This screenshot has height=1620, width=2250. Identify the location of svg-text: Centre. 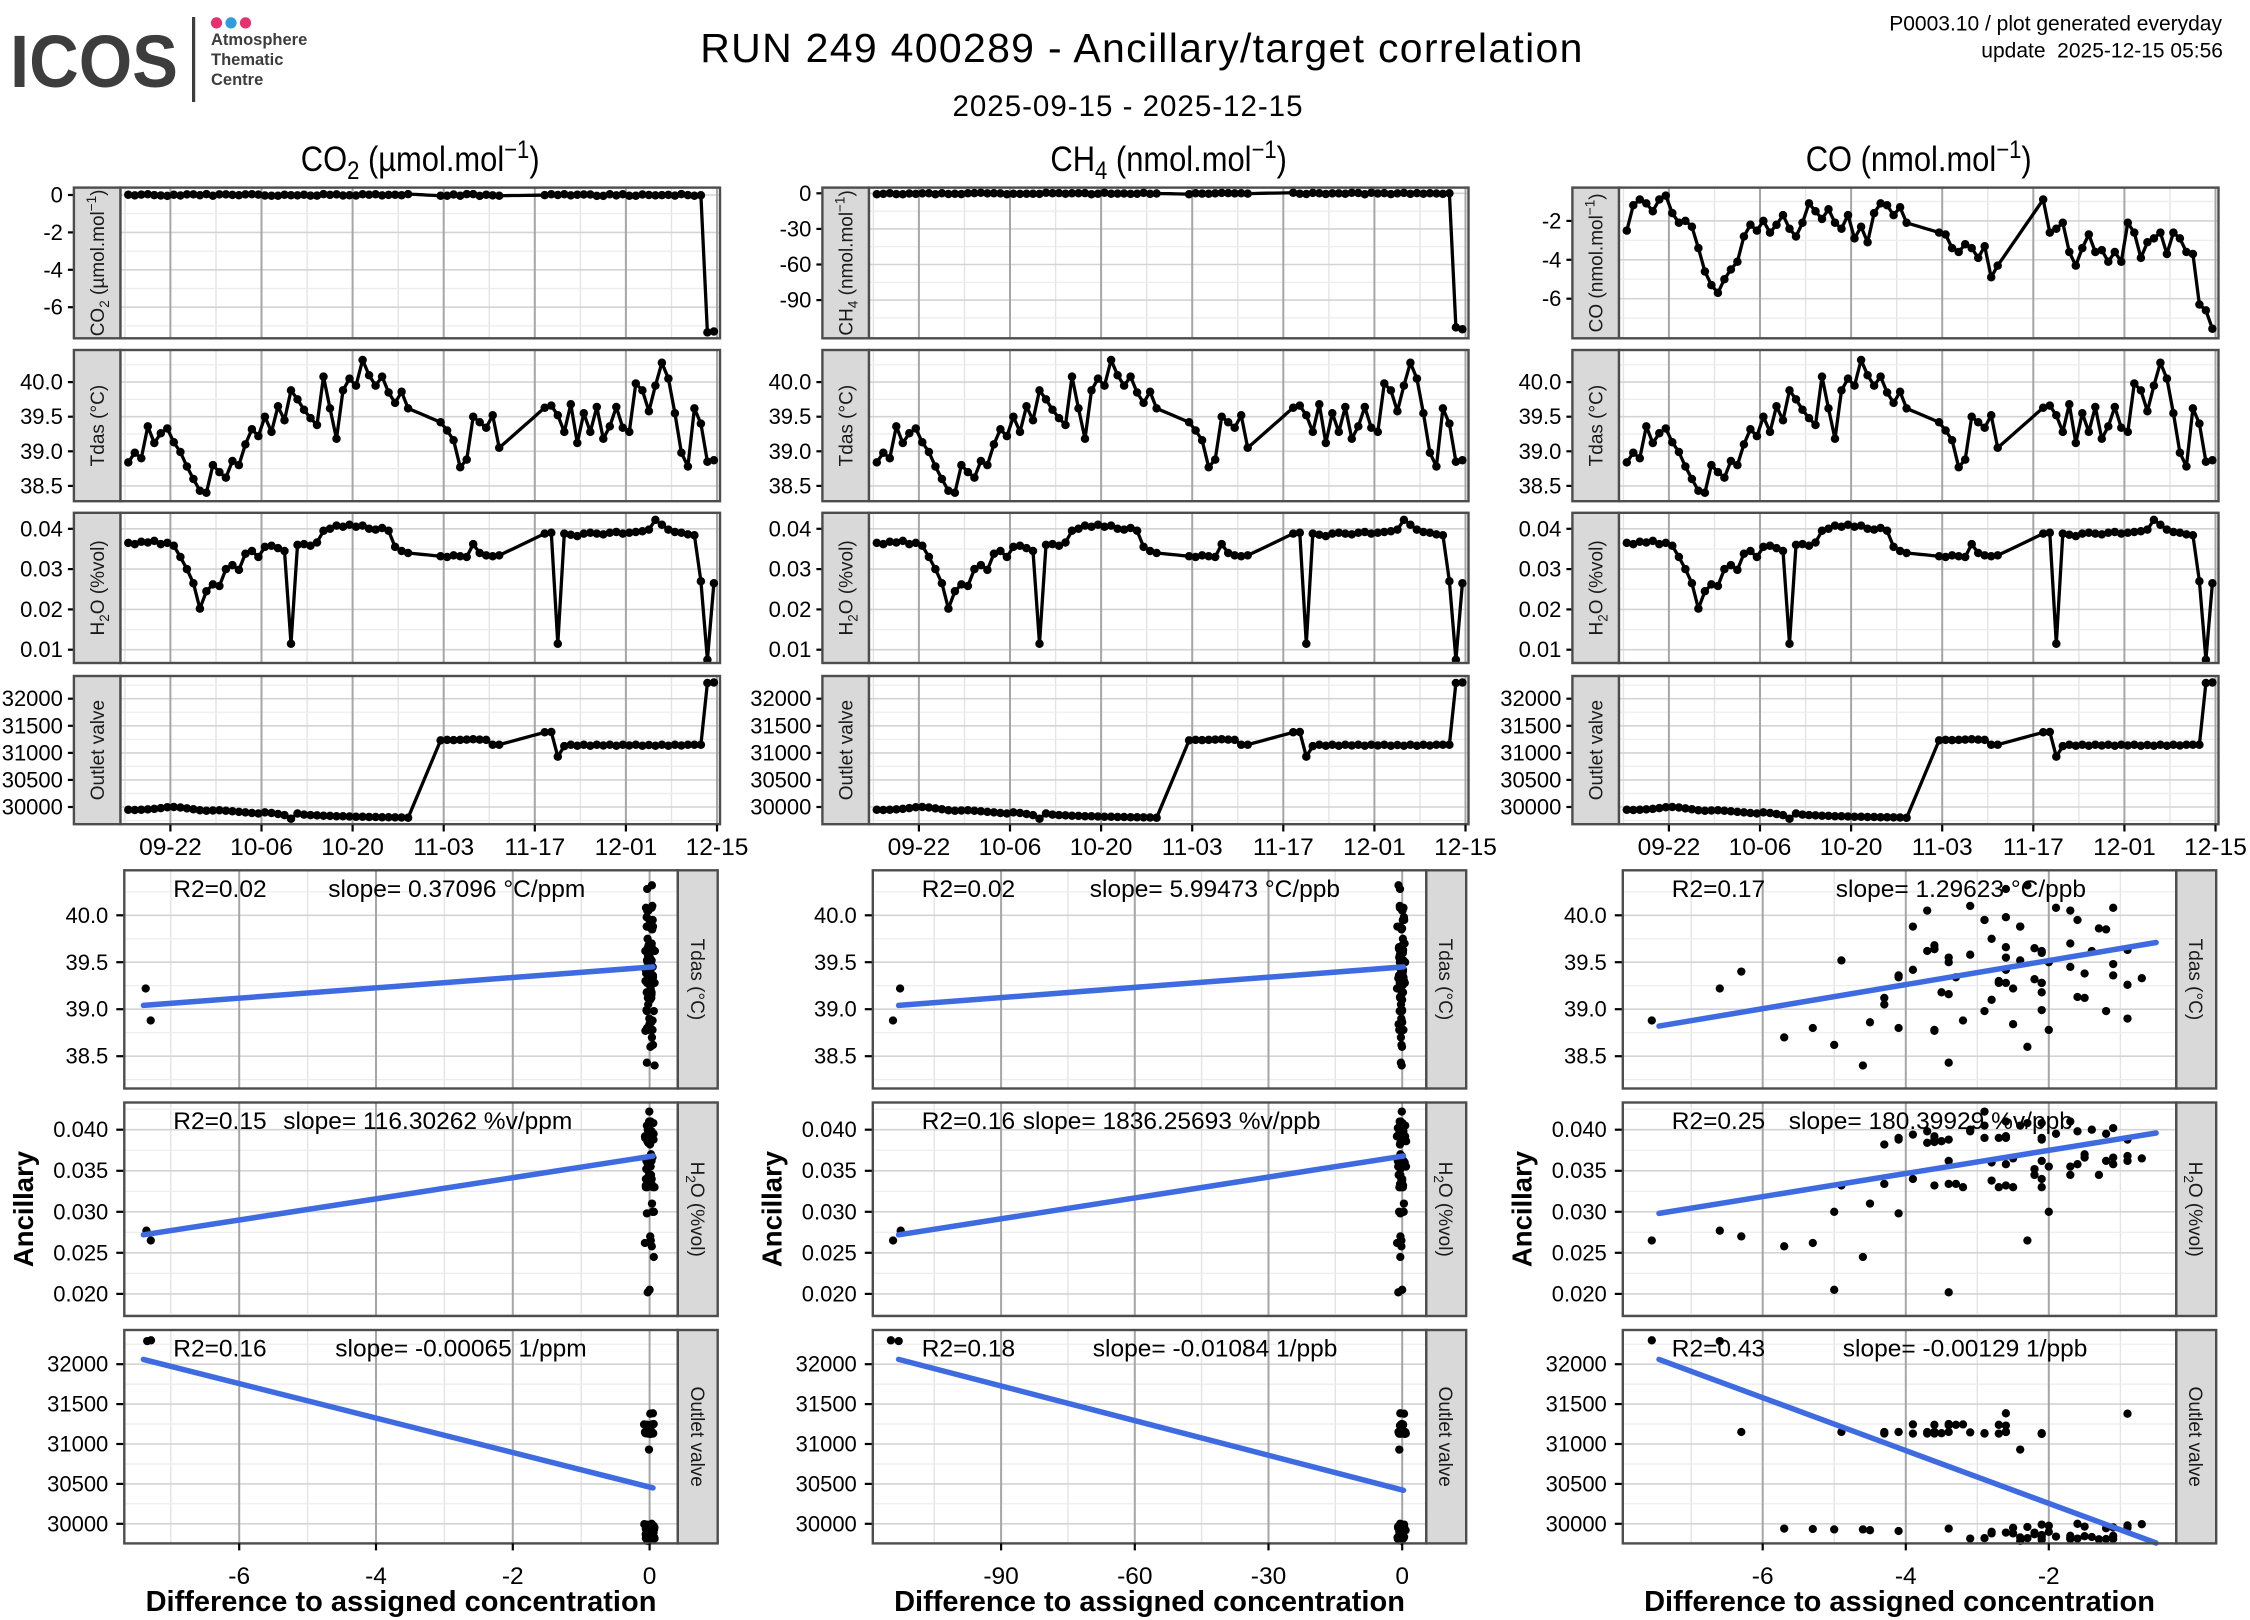
(237, 80).